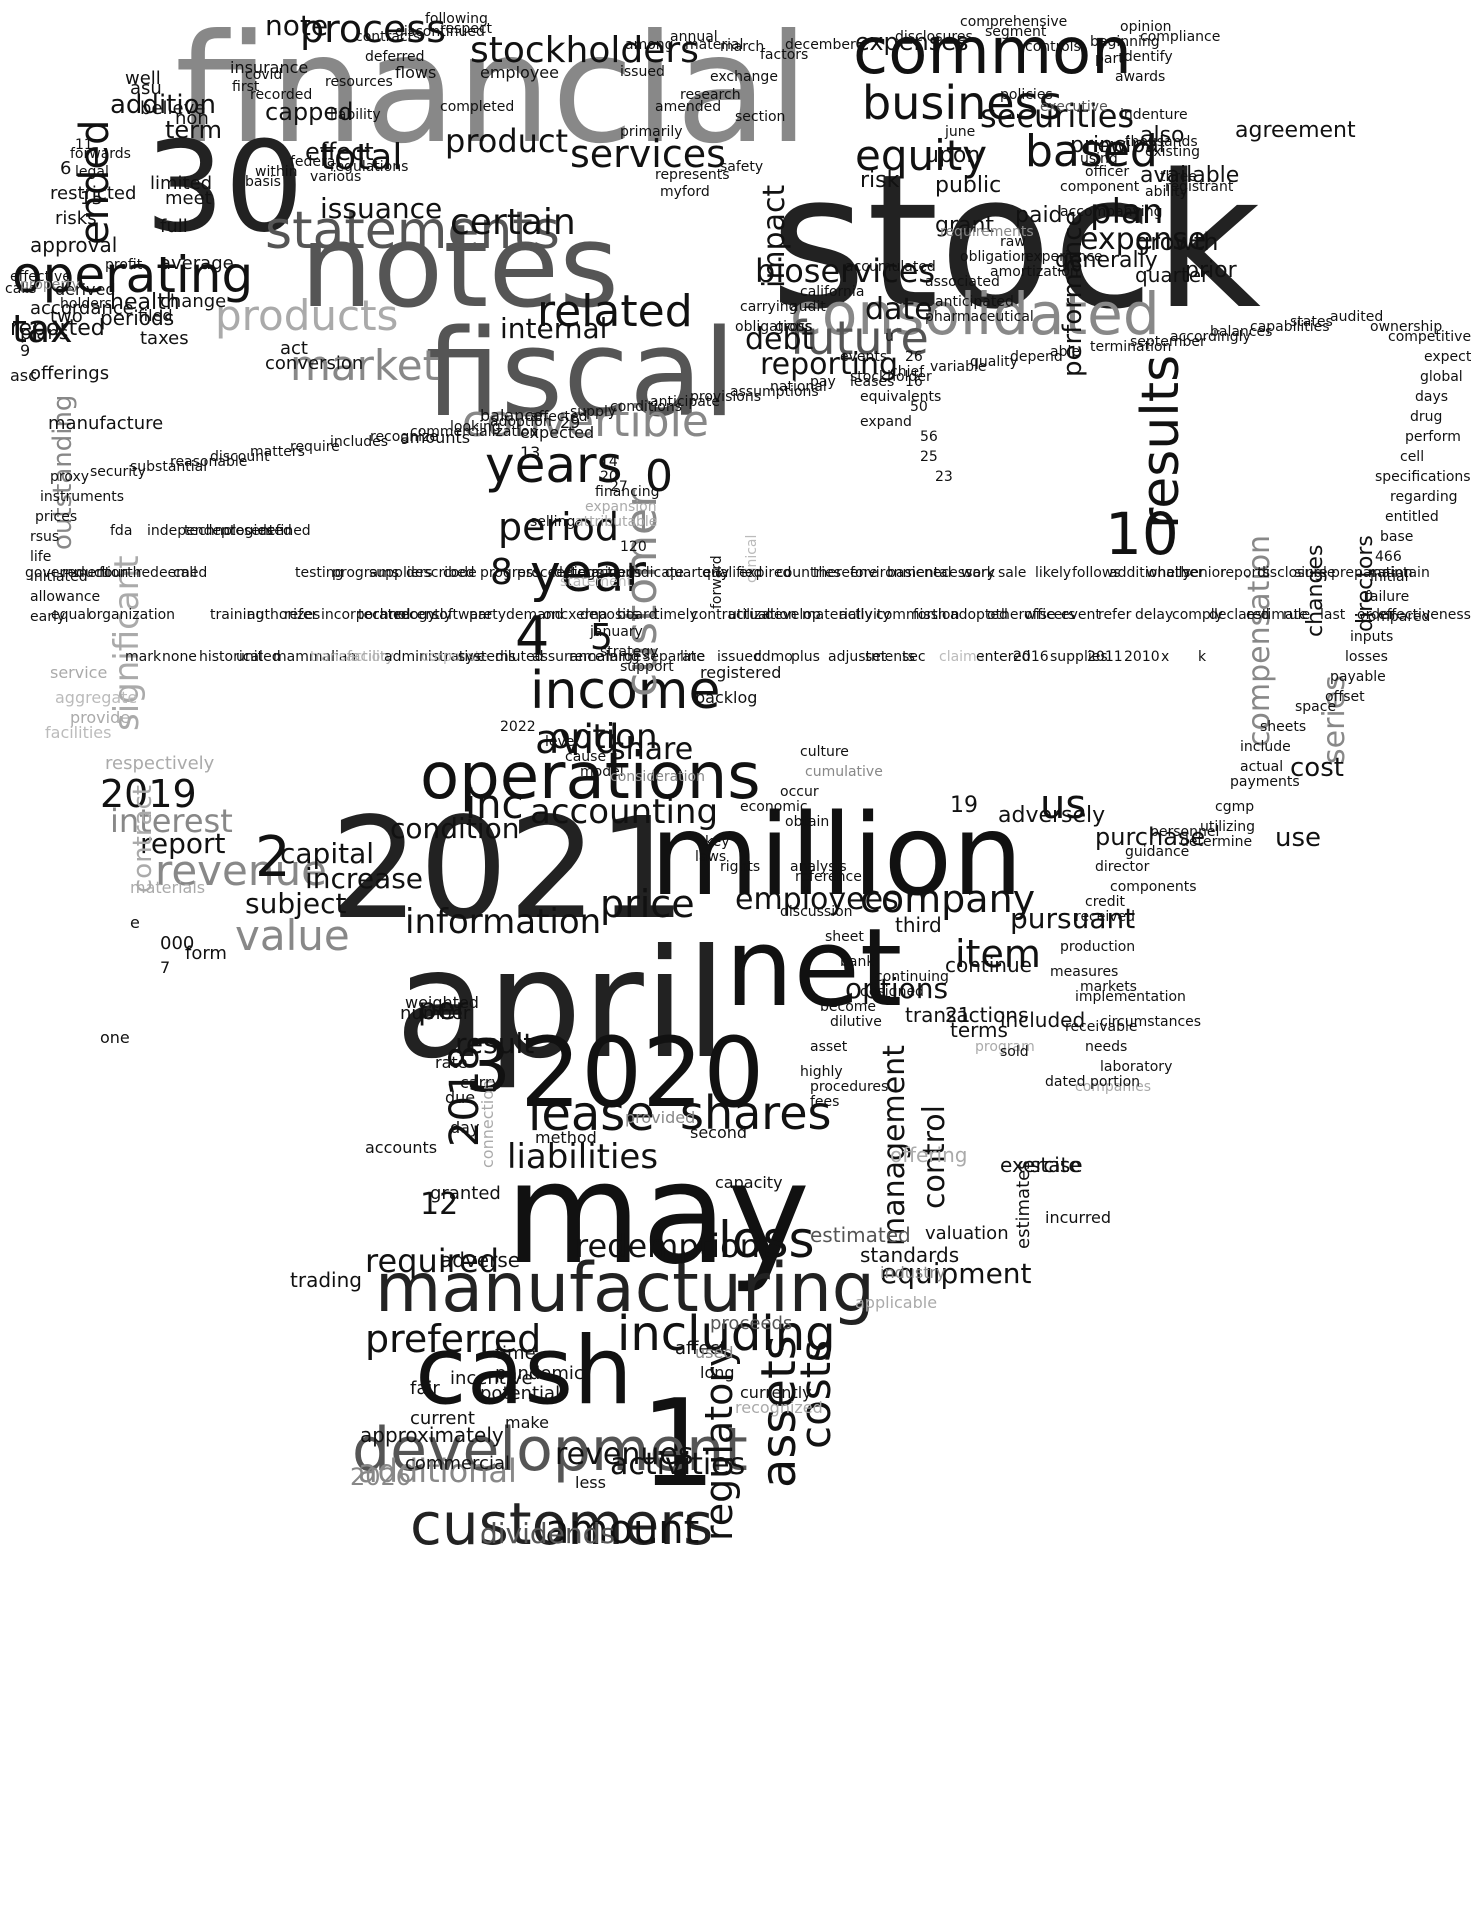  I want to click on word-factors: factors, so click(784, 55).